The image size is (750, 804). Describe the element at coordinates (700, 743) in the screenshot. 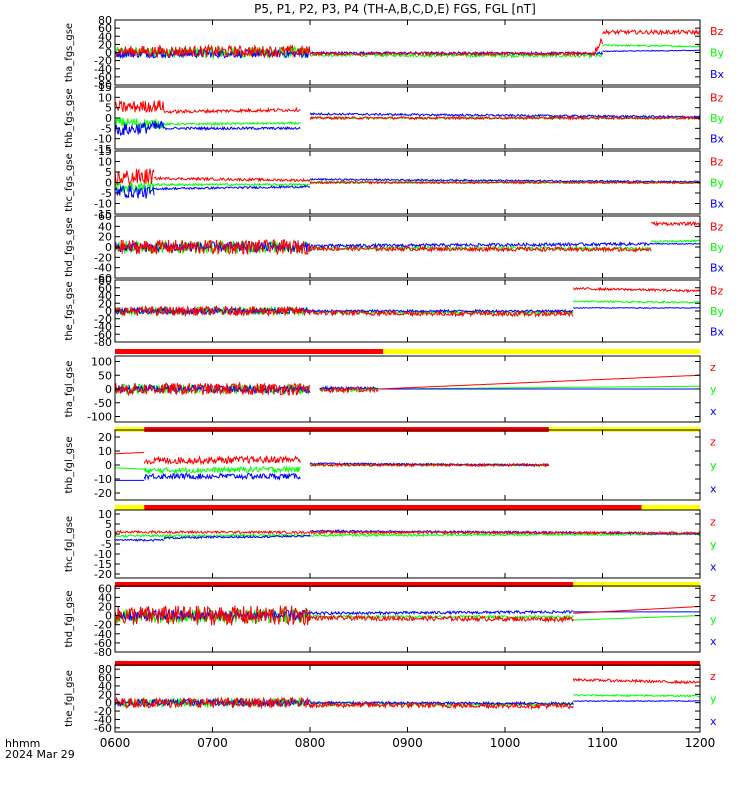

I see `x-tick-label: 1200` at that location.